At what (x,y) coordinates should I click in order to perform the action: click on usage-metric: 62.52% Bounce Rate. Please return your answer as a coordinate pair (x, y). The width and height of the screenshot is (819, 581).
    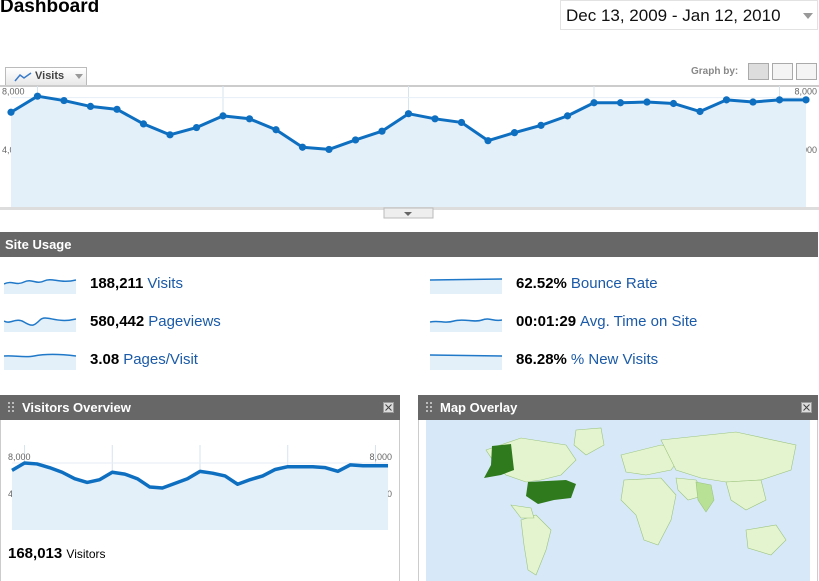
    Looking at the image, I should click on (587, 283).